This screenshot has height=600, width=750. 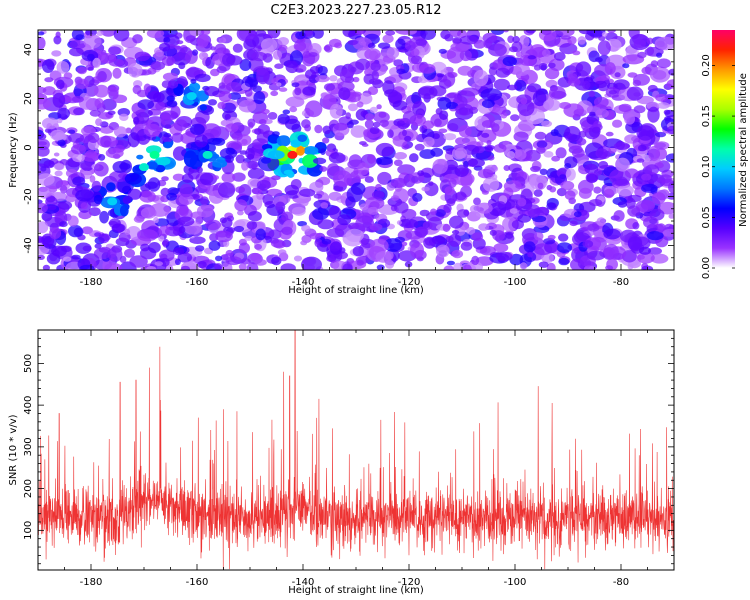 What do you see at coordinates (28, 49) in the screenshot?
I see `y-tick-label: 40` at bounding box center [28, 49].